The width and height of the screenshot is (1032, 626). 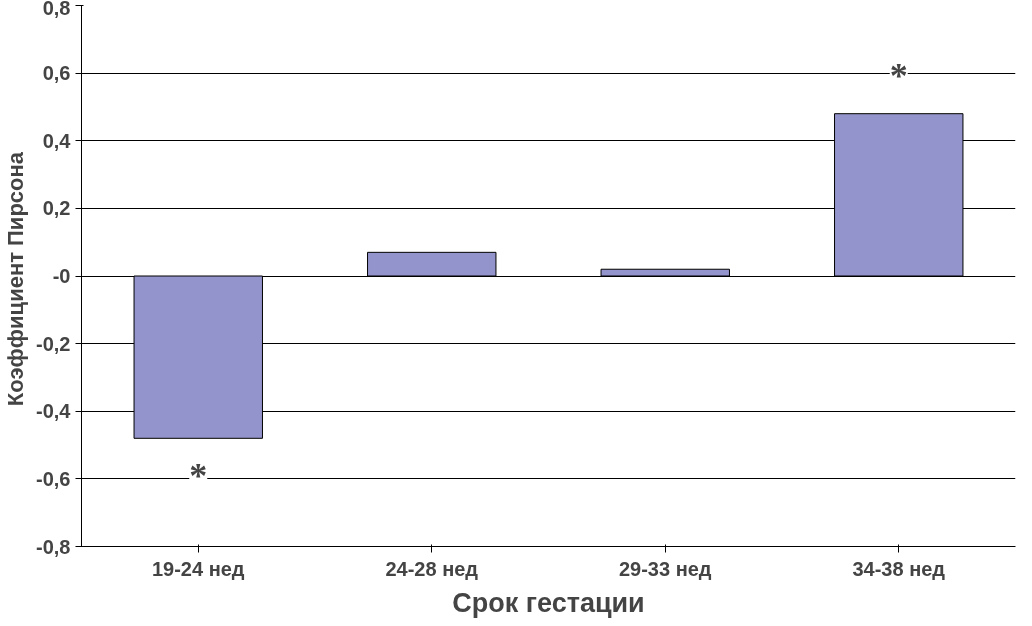 I want to click on y-tick-label: 0,6, so click(x=56, y=73).